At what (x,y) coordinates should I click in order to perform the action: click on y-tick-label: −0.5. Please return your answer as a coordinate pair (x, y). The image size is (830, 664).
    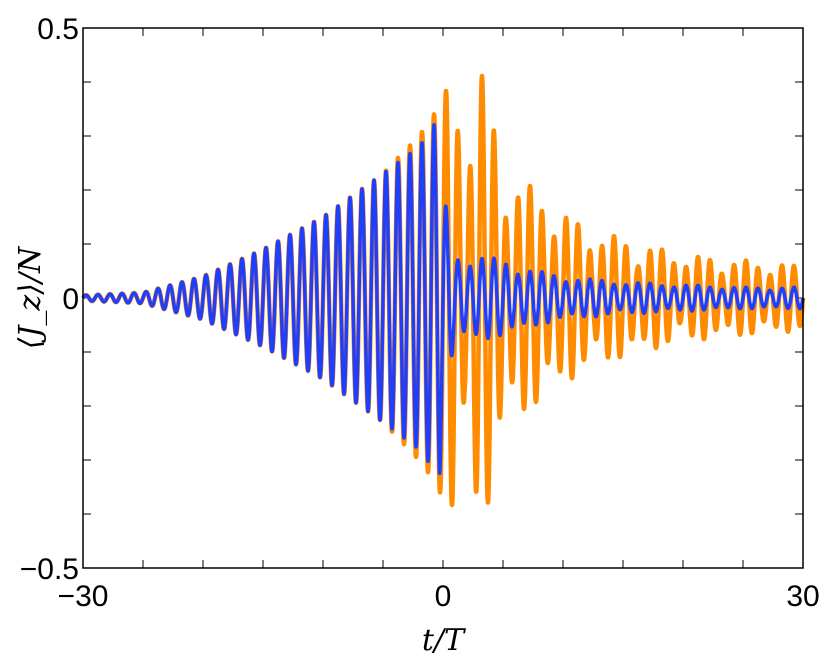
    Looking at the image, I should click on (49, 569).